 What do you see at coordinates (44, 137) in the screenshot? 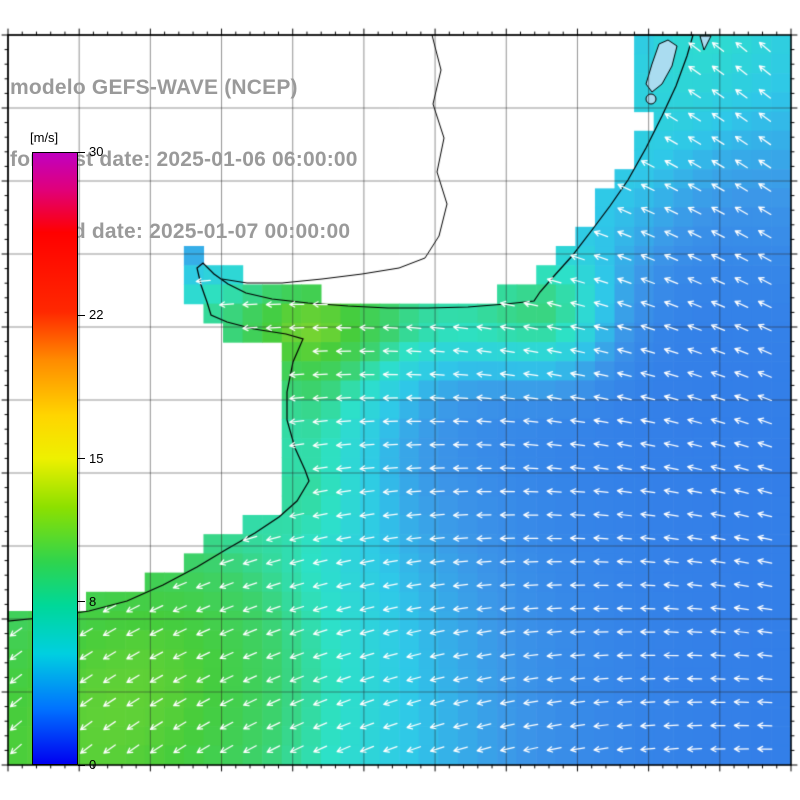
I see `colorbar-unit-label: [m/s]` at bounding box center [44, 137].